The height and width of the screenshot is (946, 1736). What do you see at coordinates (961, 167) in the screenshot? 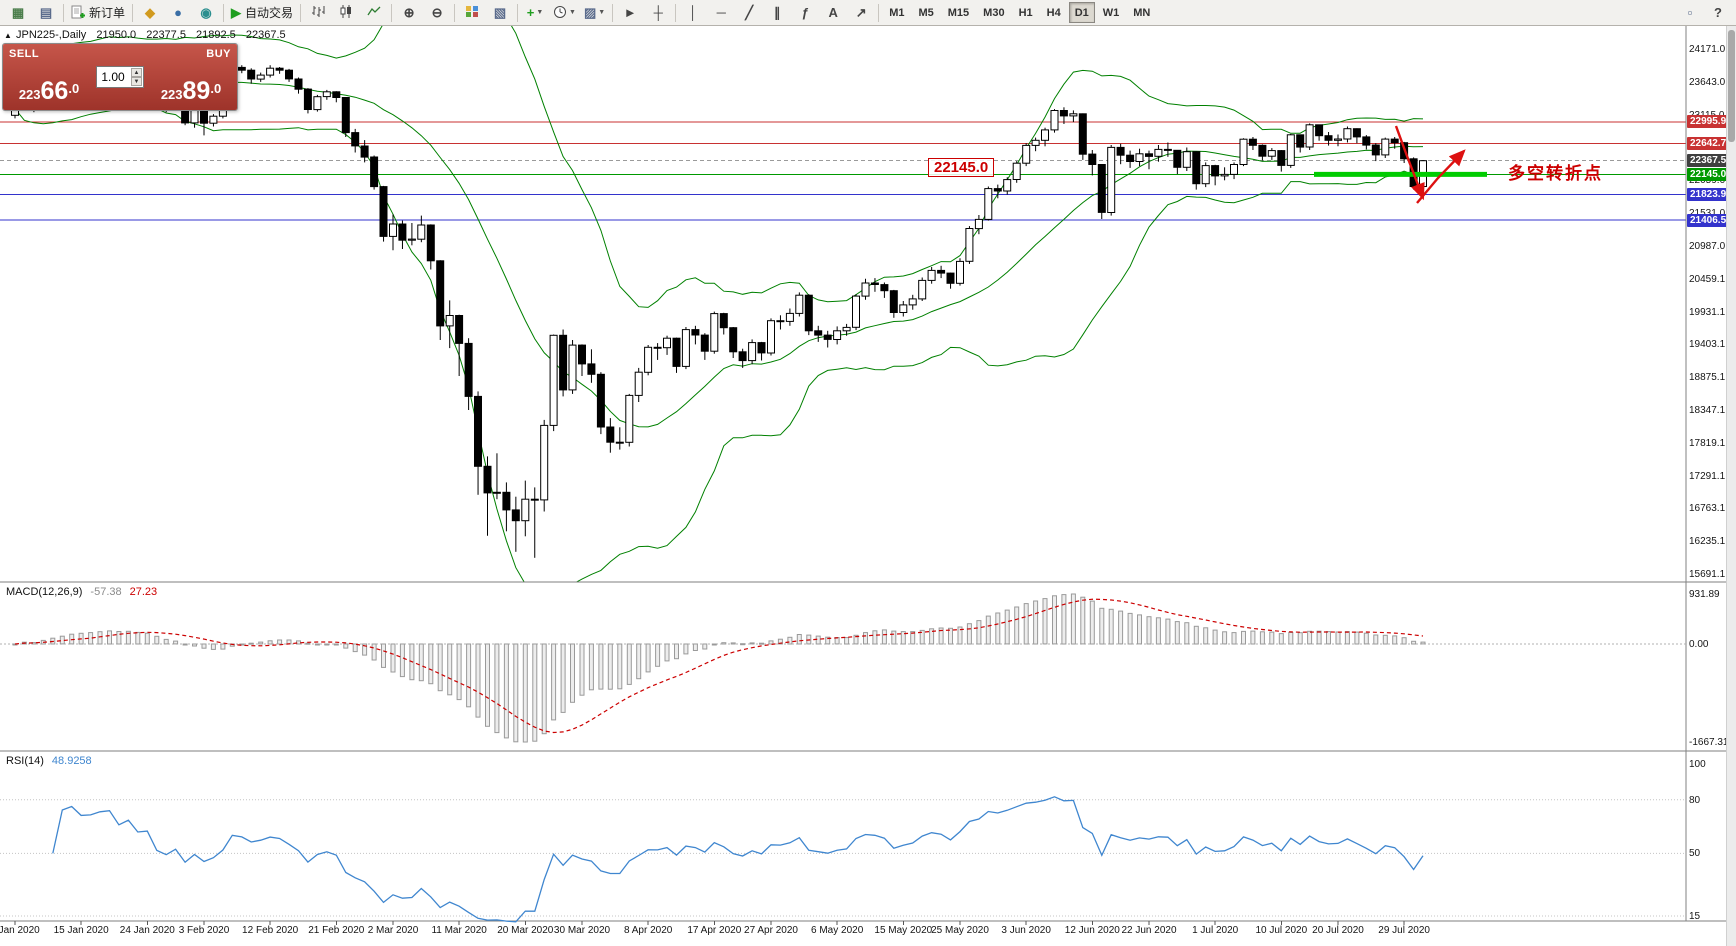
I see `price-callout-label: 22145.0` at bounding box center [961, 167].